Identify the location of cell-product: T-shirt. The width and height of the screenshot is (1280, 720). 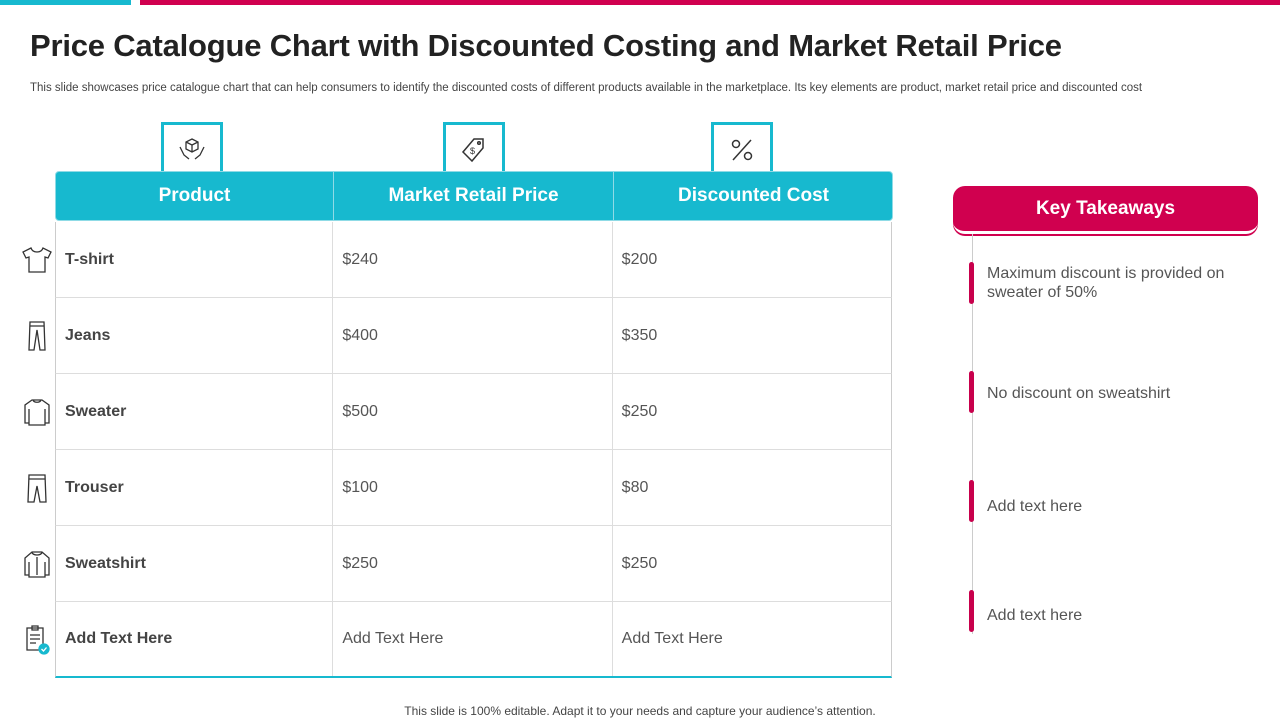
(195, 259).